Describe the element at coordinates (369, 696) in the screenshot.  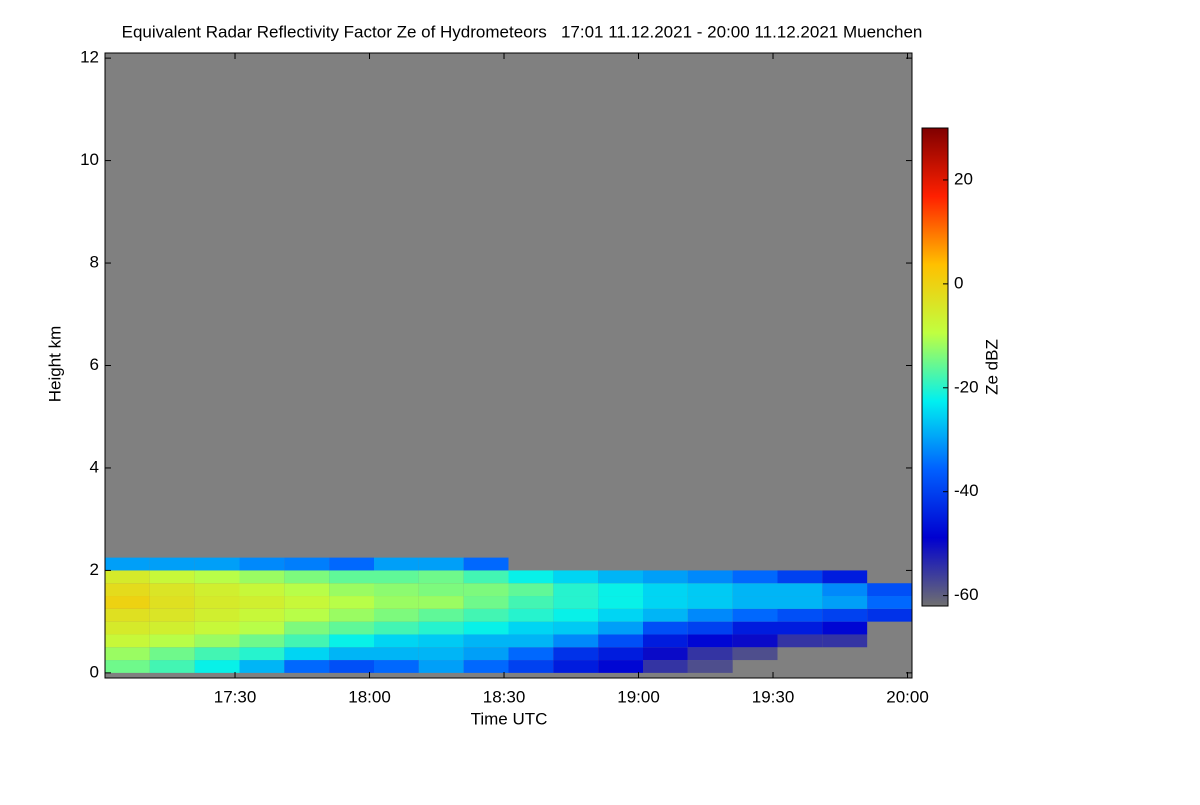
I see `x-tick-label: 18:00` at that location.